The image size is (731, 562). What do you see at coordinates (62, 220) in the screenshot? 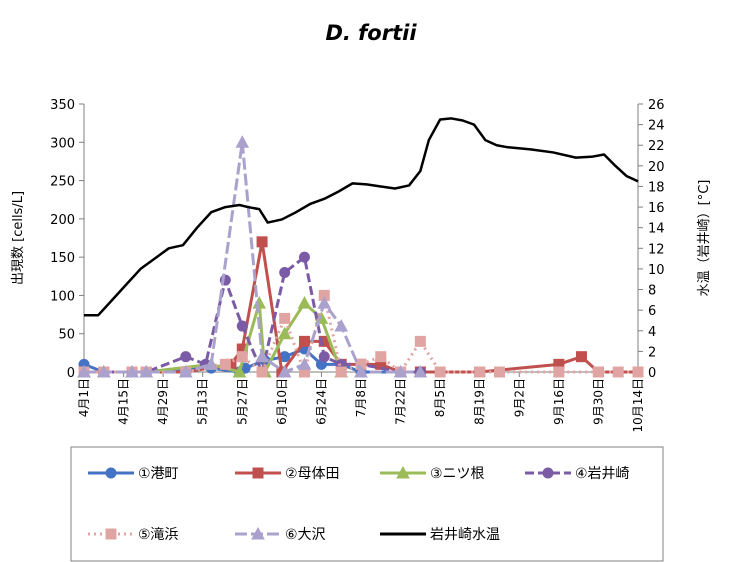
I see `y-tick-label: 200` at bounding box center [62, 220].